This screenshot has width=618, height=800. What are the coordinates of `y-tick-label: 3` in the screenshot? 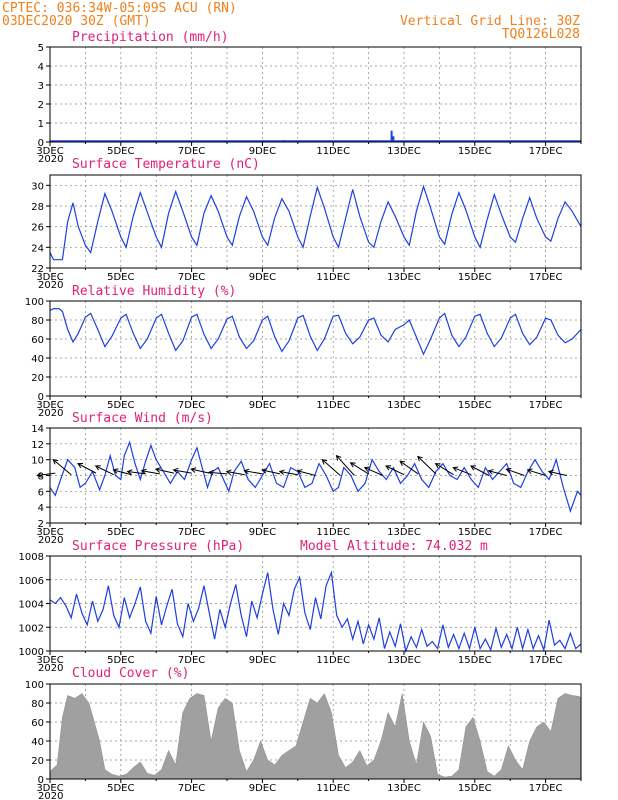 It's located at (41, 86).